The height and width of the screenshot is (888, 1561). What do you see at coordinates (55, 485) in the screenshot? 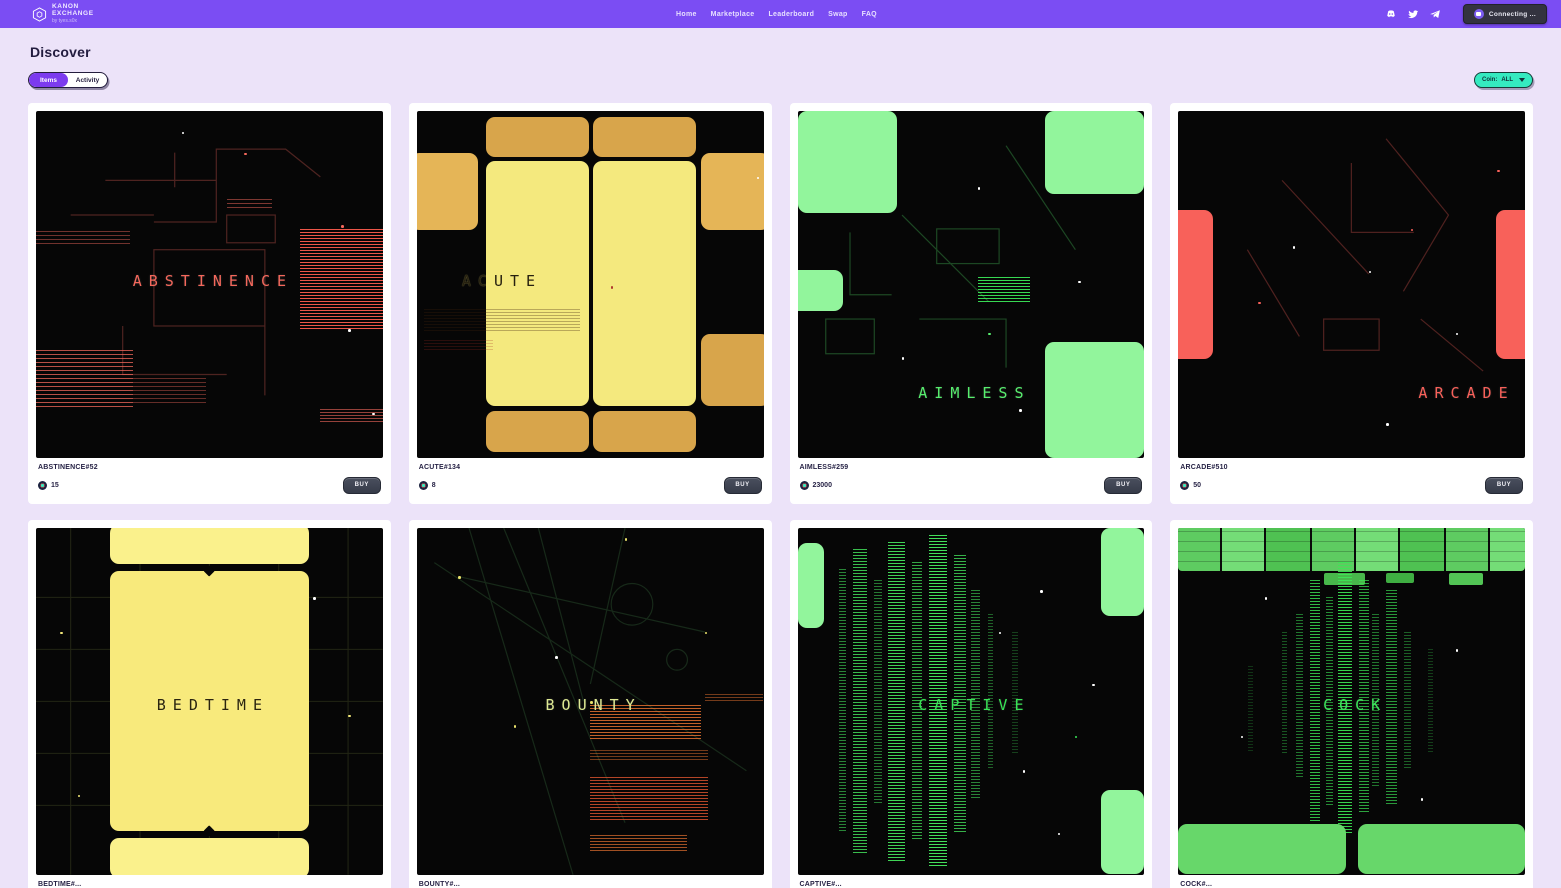
I see `nft-price: 15` at bounding box center [55, 485].